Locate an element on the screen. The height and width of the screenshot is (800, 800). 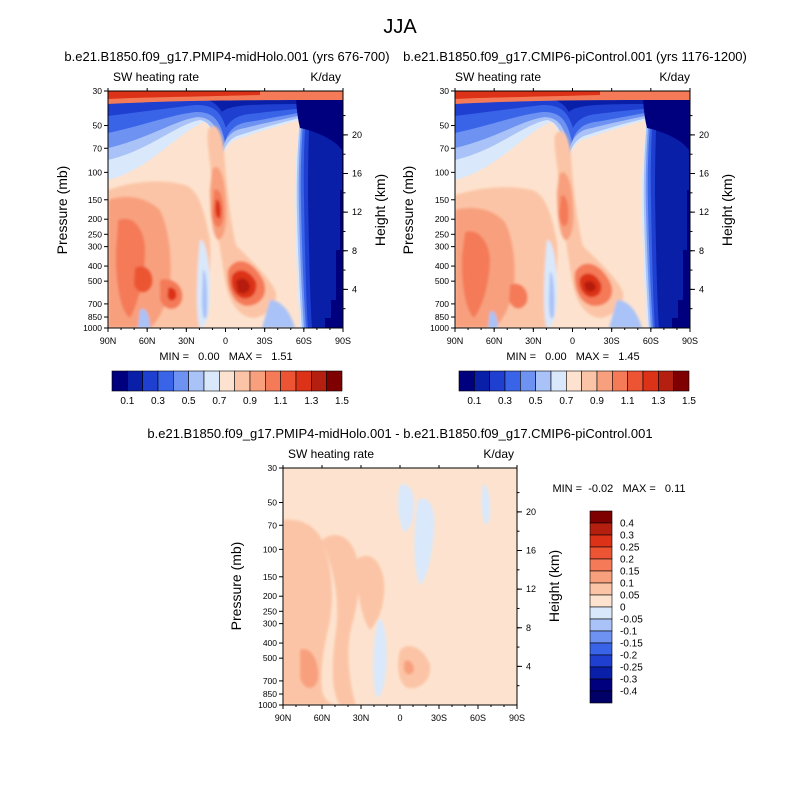
panel-2-hticks: 20 16 12 8 4 is located at coordinates (699, 212).